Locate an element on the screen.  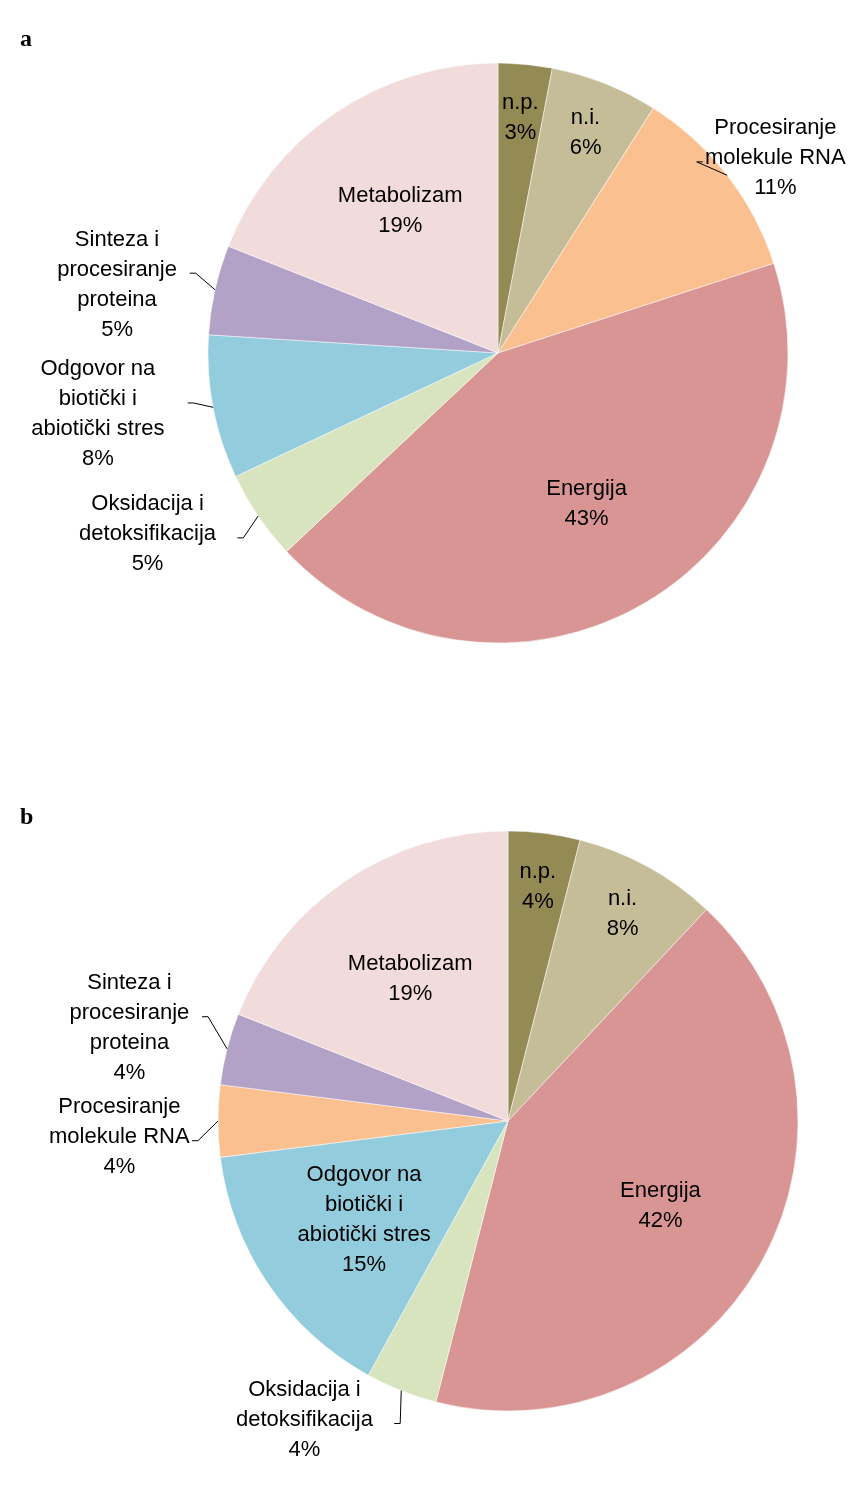
data-label: 6% is located at coordinates (585, 147).